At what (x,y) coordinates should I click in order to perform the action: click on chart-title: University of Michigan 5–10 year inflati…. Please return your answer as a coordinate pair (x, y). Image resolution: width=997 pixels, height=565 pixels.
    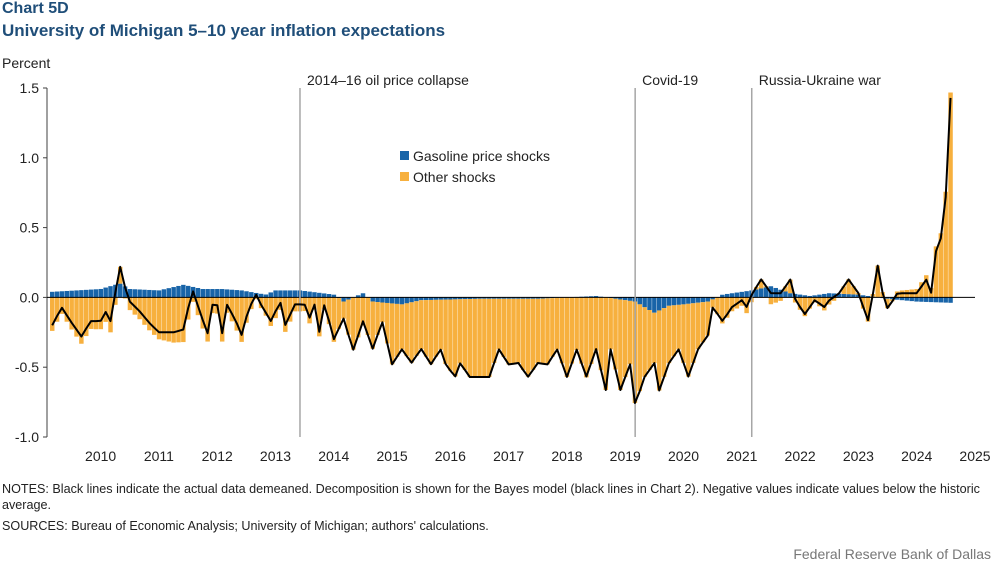
    Looking at the image, I should click on (224, 30).